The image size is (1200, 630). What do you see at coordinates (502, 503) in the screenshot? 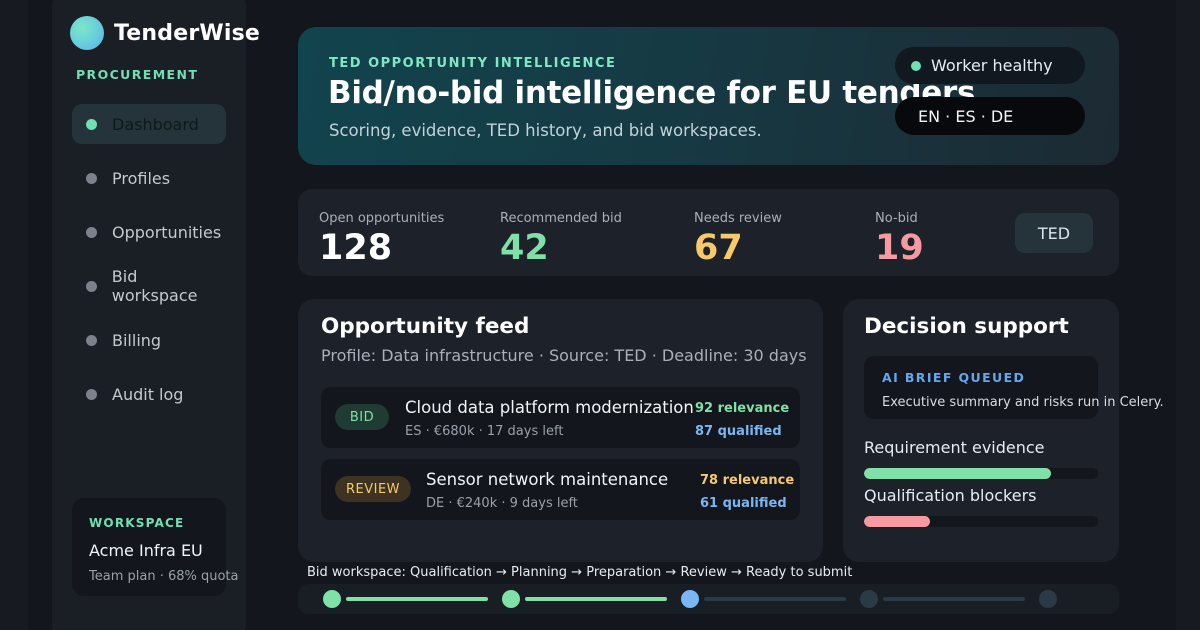
I see `opportunity-meta: DE · €240k · 9 days left` at bounding box center [502, 503].